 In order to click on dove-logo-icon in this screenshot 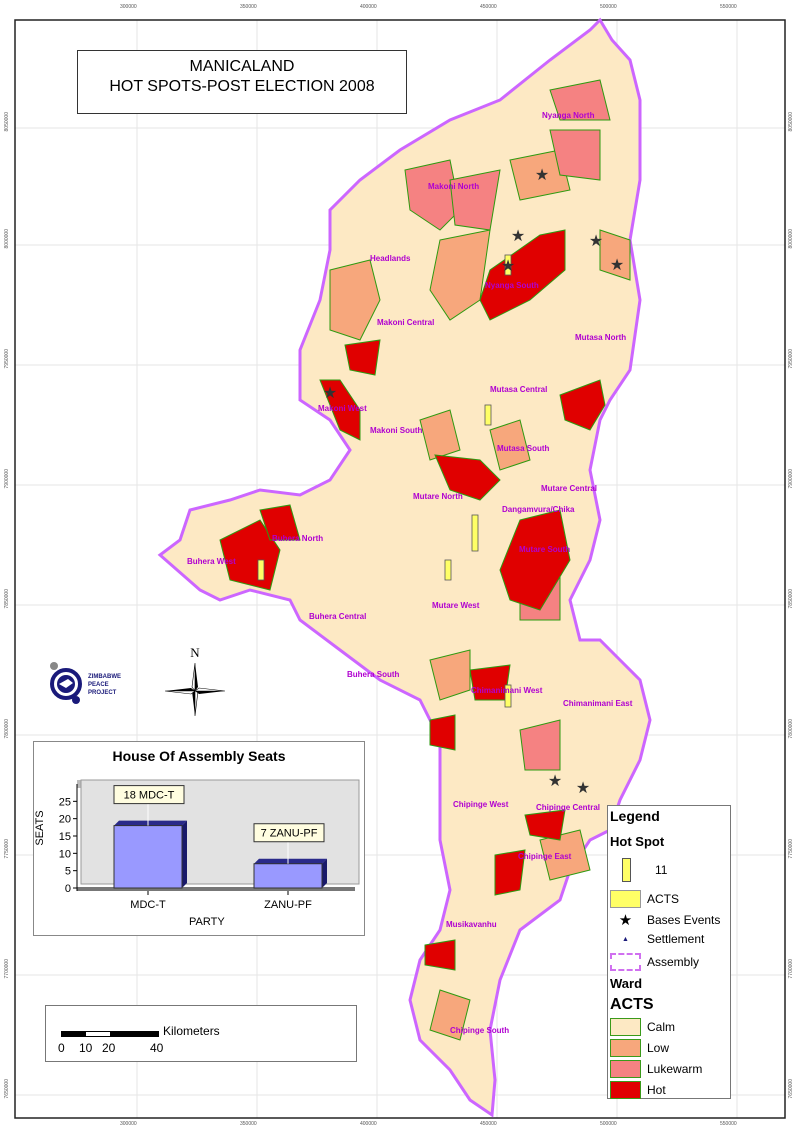, I will do `click(66, 683)`.